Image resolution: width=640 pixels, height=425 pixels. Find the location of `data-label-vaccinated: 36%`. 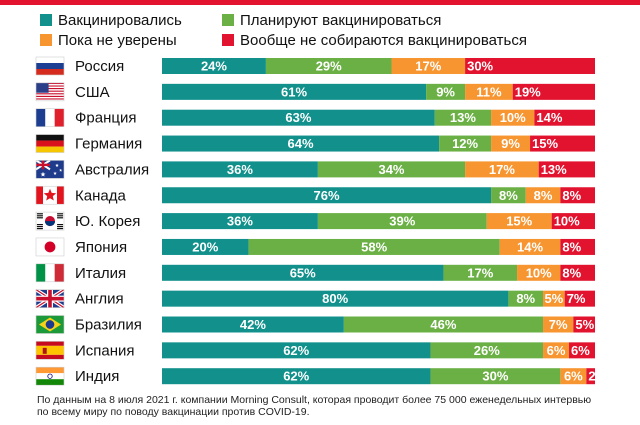

data-label-vaccinated: 36% is located at coordinates (240, 169).